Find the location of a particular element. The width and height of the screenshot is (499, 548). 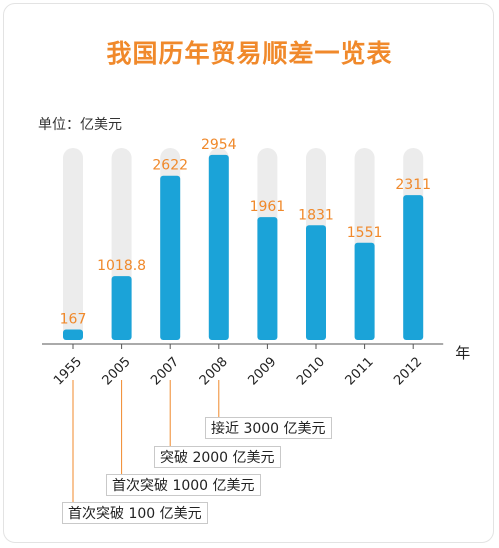

x-tick-label-1955: 1955 is located at coordinates (68, 371).